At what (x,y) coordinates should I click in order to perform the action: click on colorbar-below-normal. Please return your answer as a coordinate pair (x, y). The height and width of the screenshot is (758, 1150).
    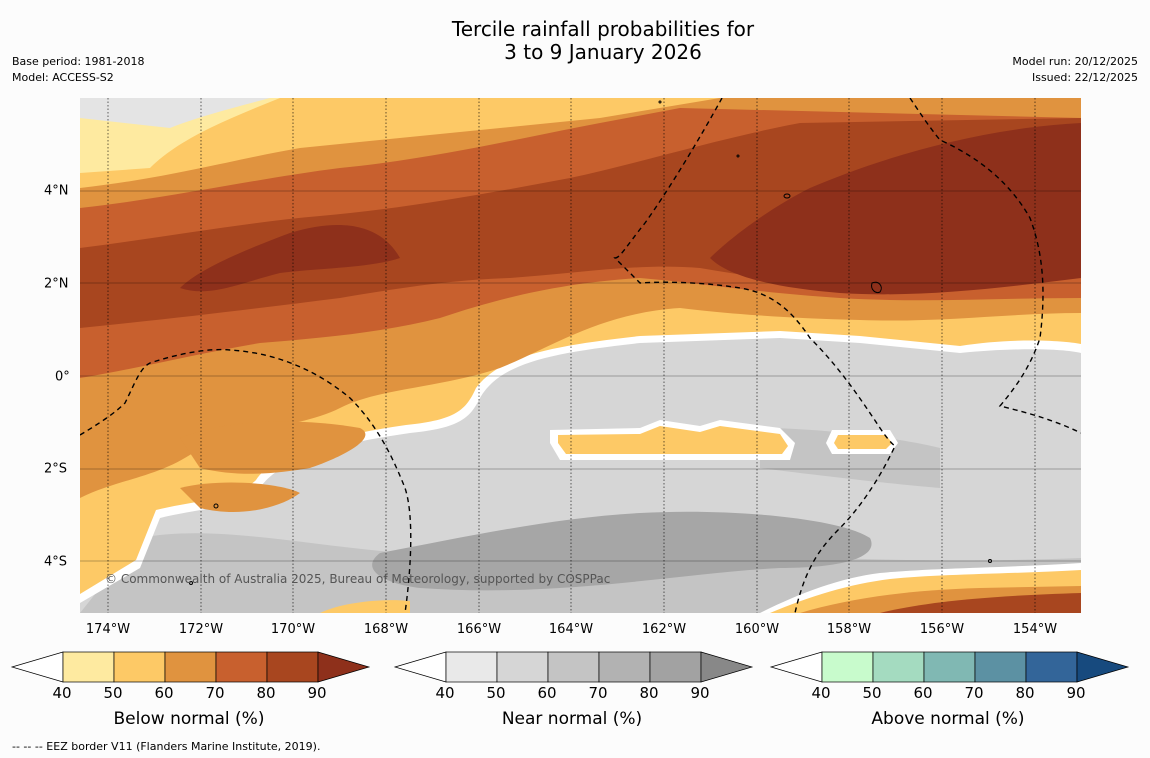
    Looking at the image, I should click on (190, 667).